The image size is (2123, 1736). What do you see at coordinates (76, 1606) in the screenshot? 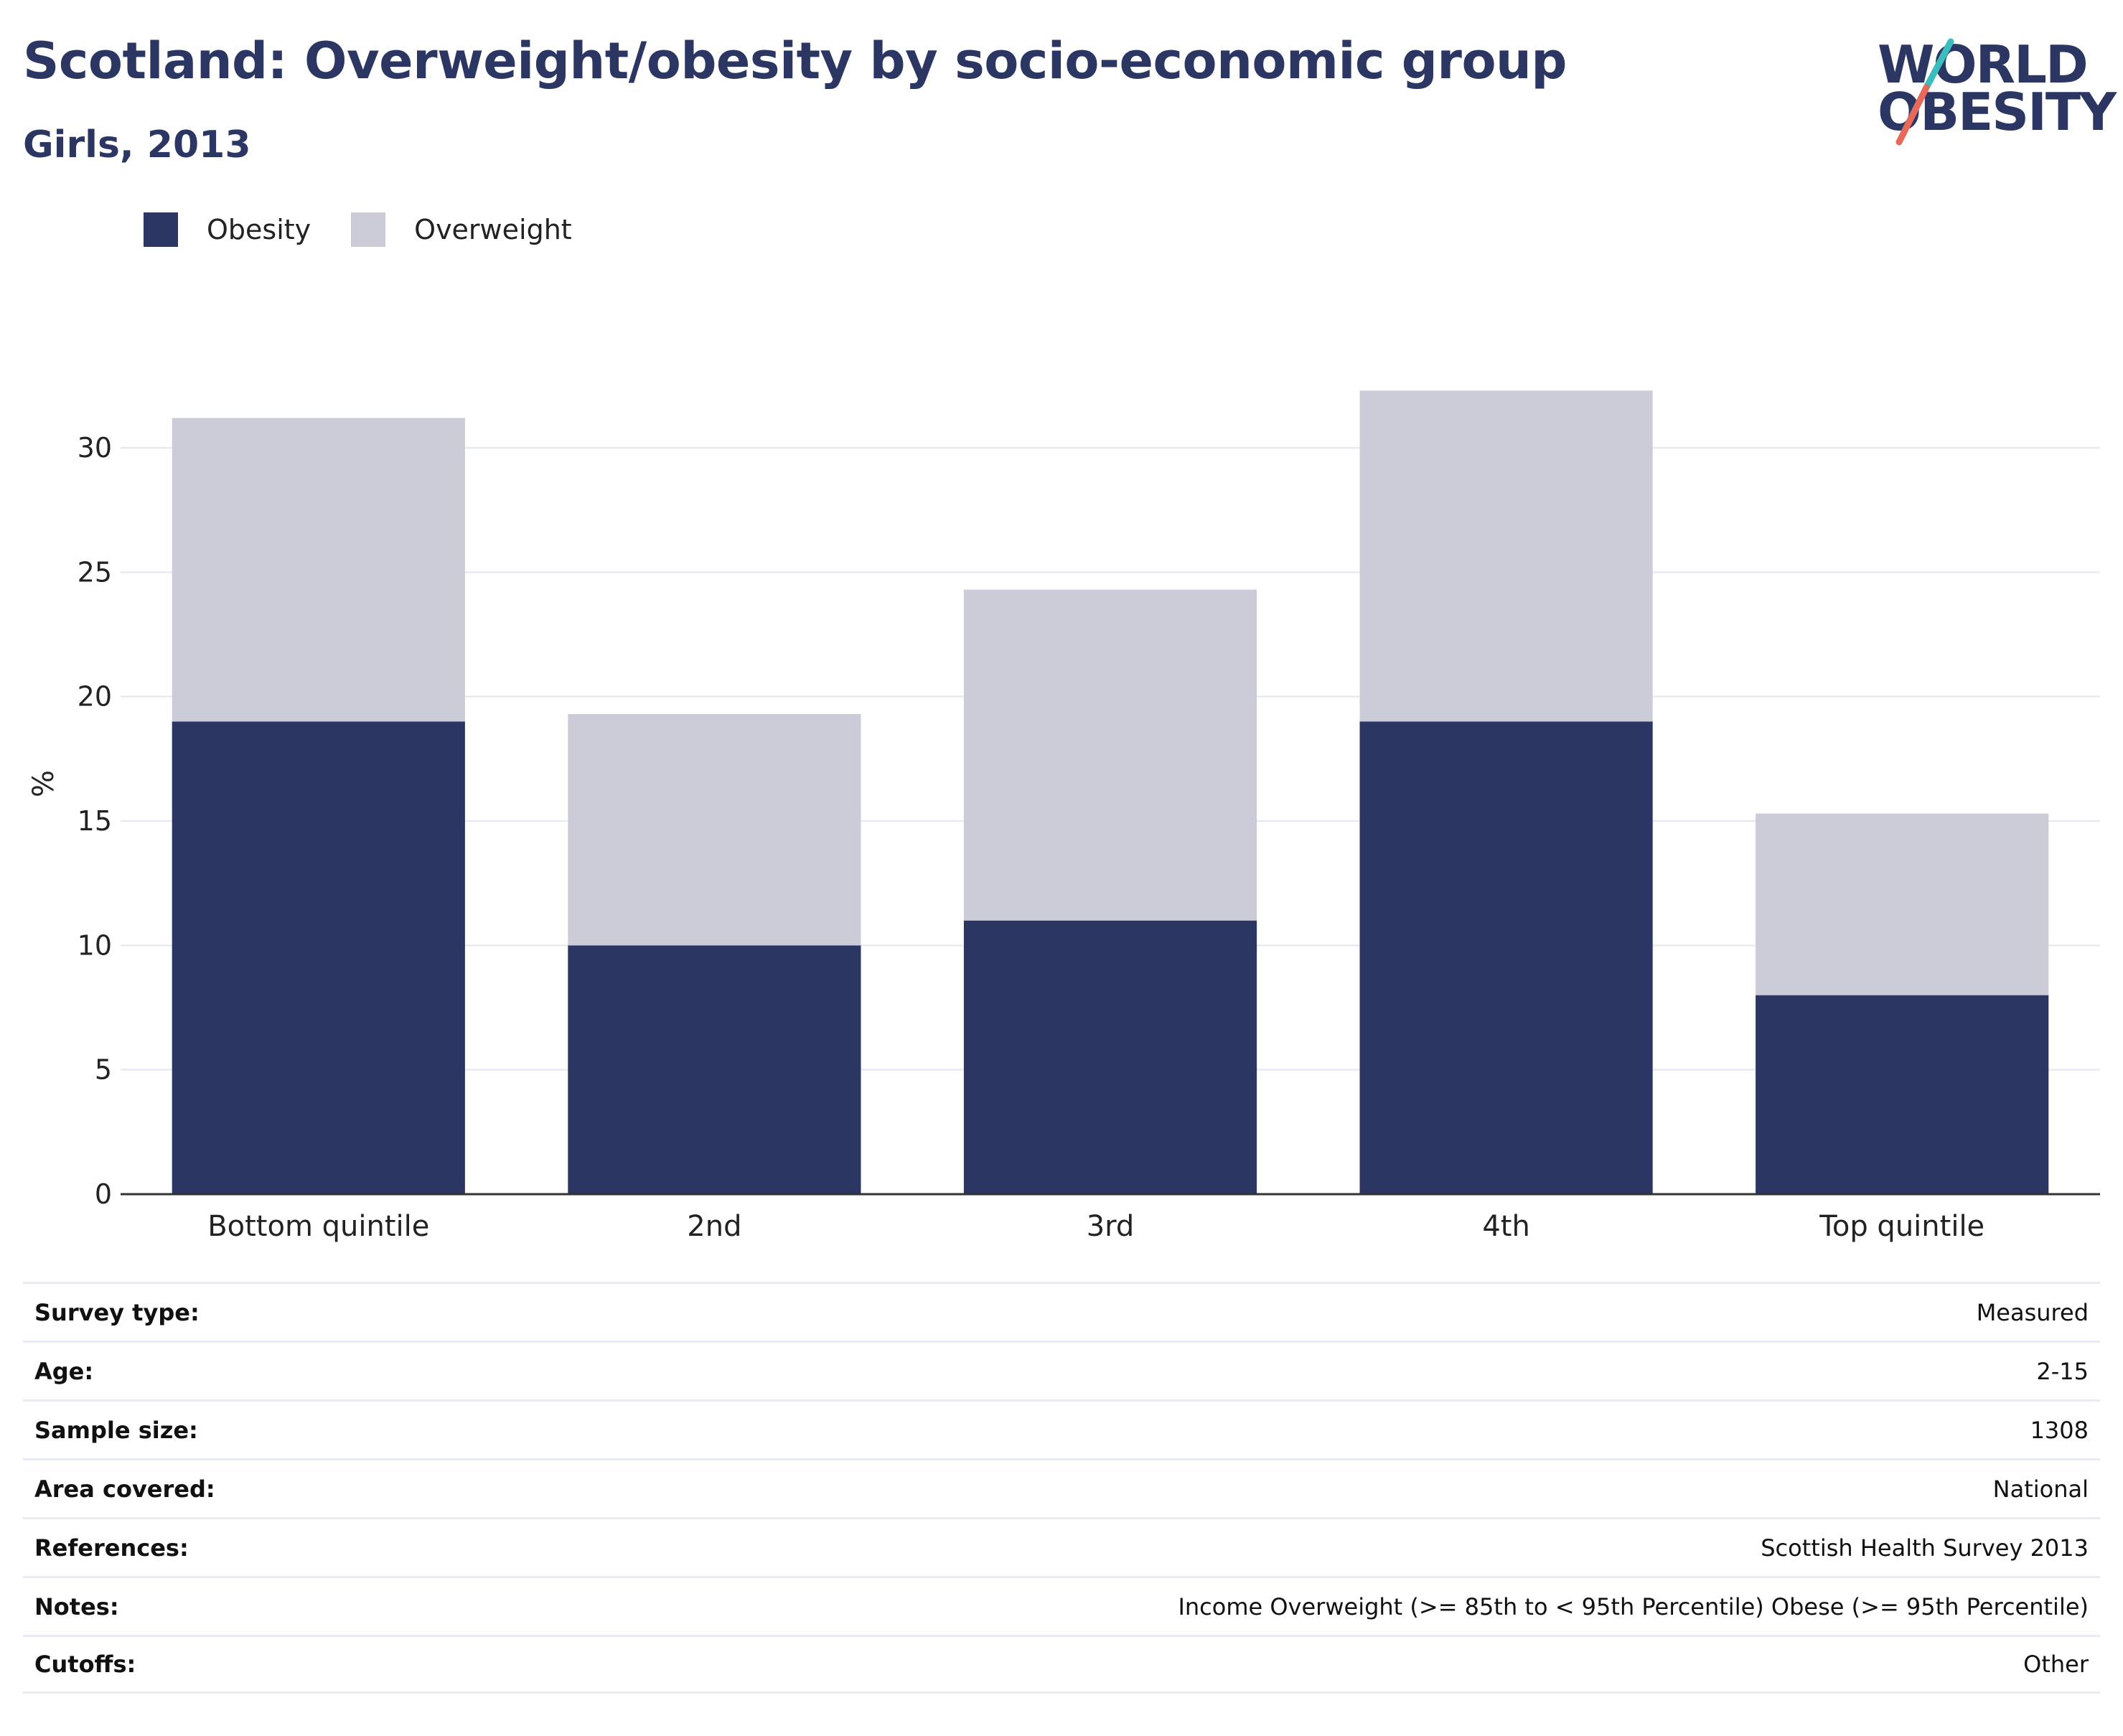
I see `meta-label: Notes:` at bounding box center [76, 1606].